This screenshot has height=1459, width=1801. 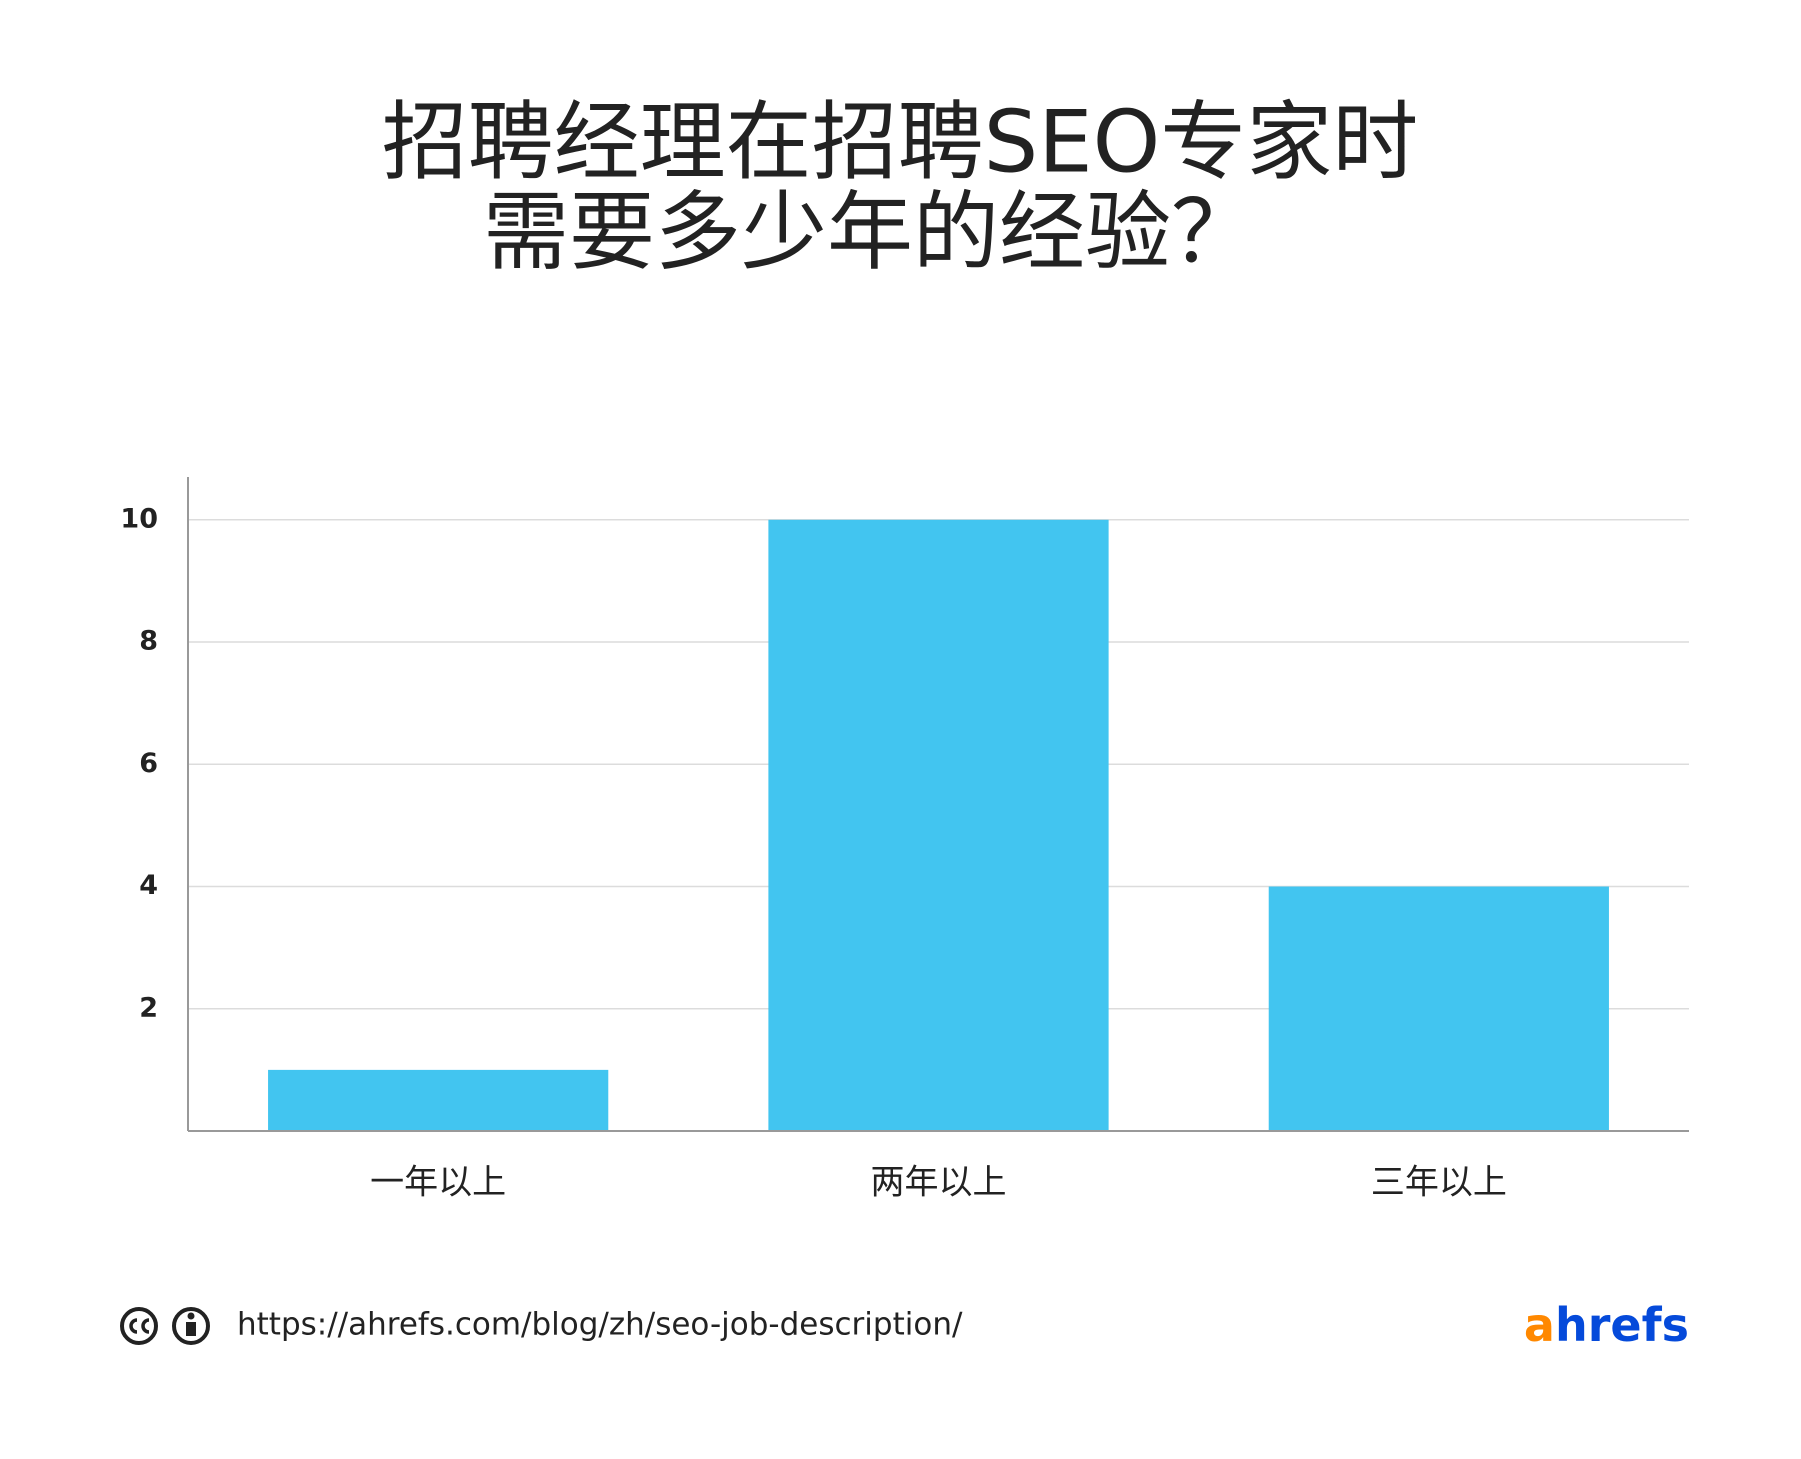 What do you see at coordinates (148, 641) in the screenshot?
I see `y-tick-label: 8` at bounding box center [148, 641].